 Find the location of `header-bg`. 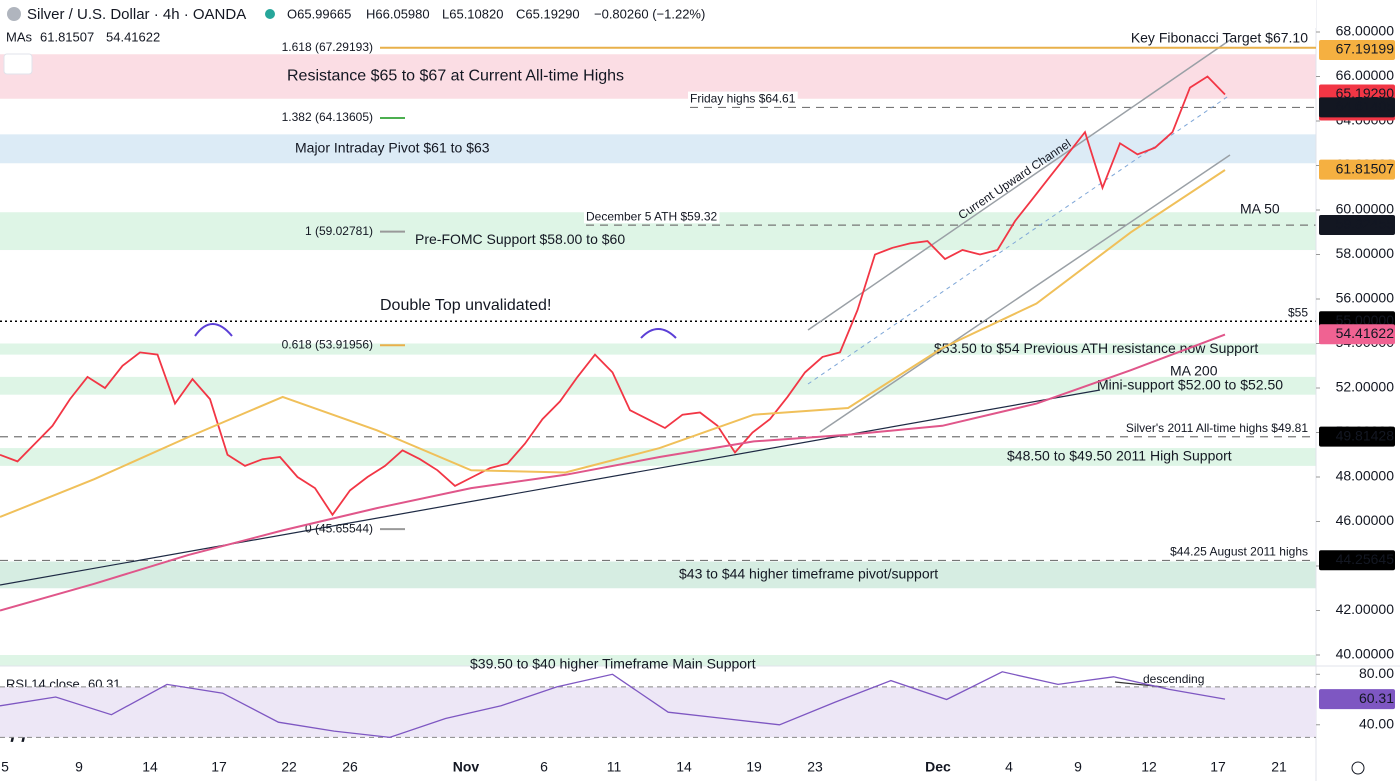

header-bg is located at coordinates (658, 14).